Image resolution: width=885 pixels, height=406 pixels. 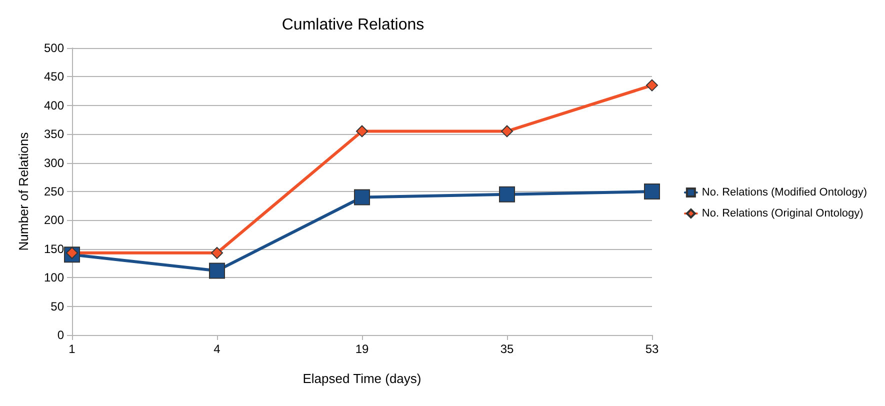 I want to click on x-tick-label: 19, so click(x=362, y=349).